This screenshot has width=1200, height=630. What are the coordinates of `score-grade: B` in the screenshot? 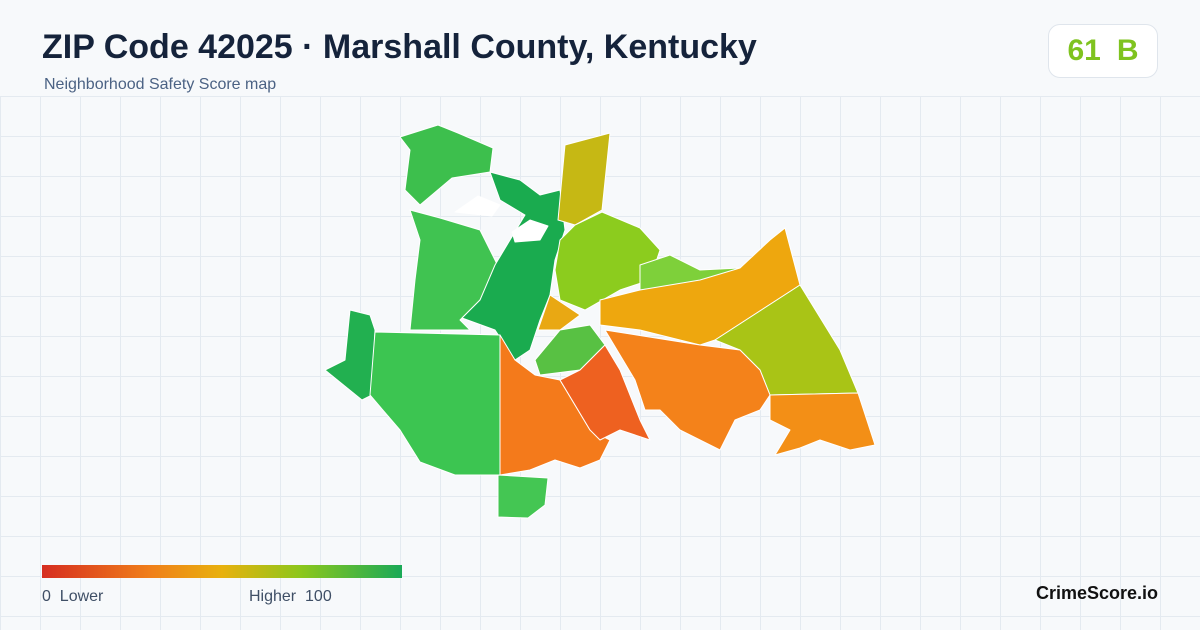 It's located at (1127, 50).